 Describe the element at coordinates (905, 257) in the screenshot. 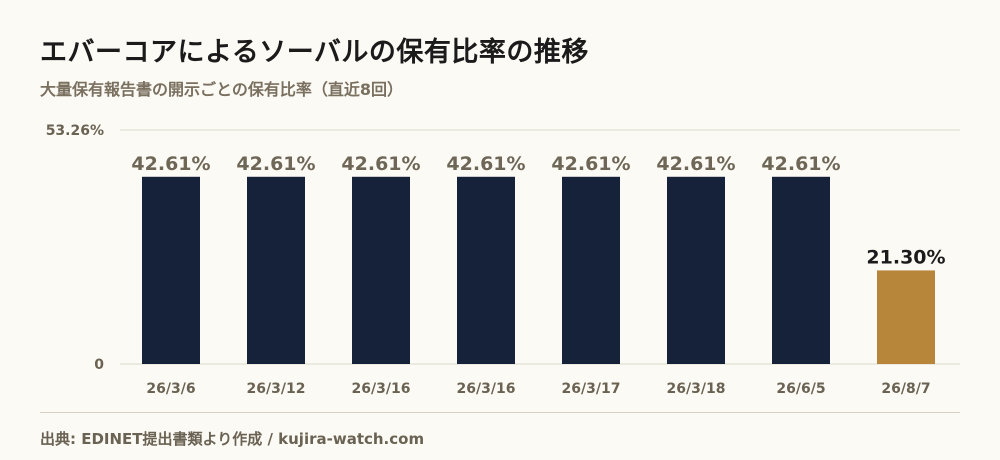

I see `bar-value-label: 21.30%` at that location.